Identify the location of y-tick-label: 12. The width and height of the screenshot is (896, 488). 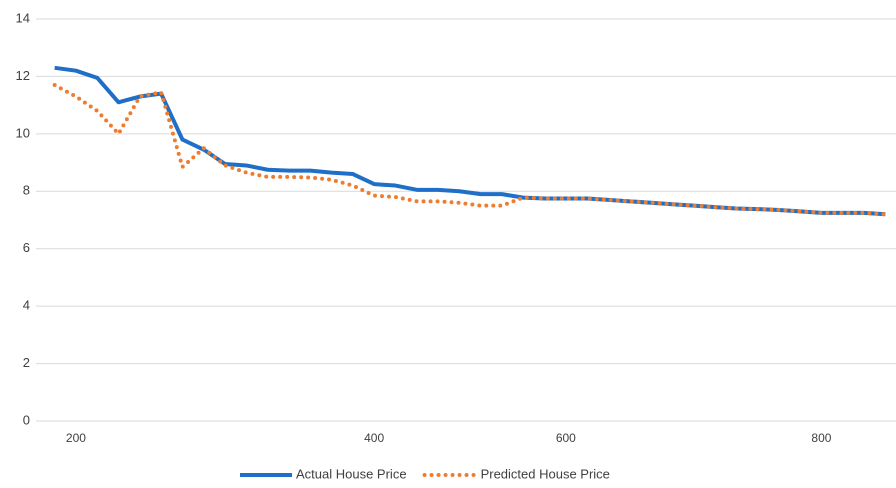
(23, 75).